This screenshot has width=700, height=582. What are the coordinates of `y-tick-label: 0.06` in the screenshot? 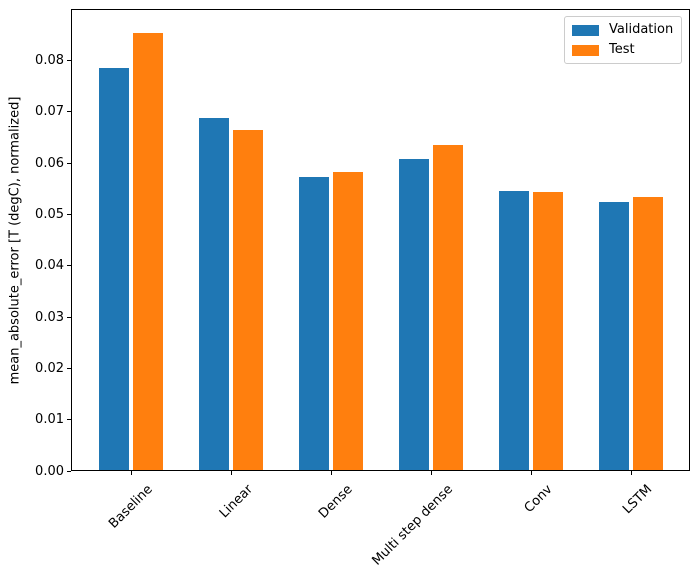 It's located at (49, 163).